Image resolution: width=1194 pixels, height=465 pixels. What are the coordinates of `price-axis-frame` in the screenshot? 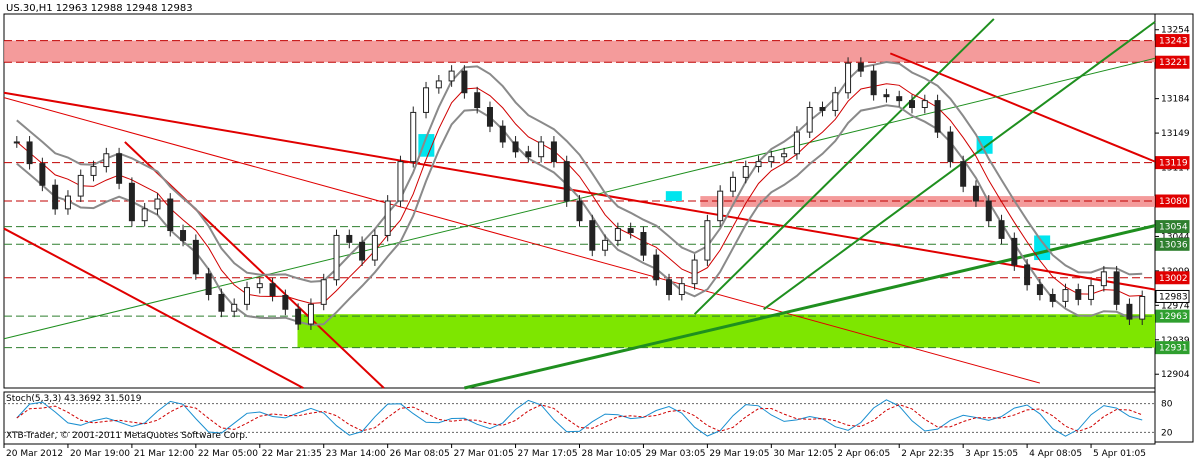 It's located at (1174, 228).